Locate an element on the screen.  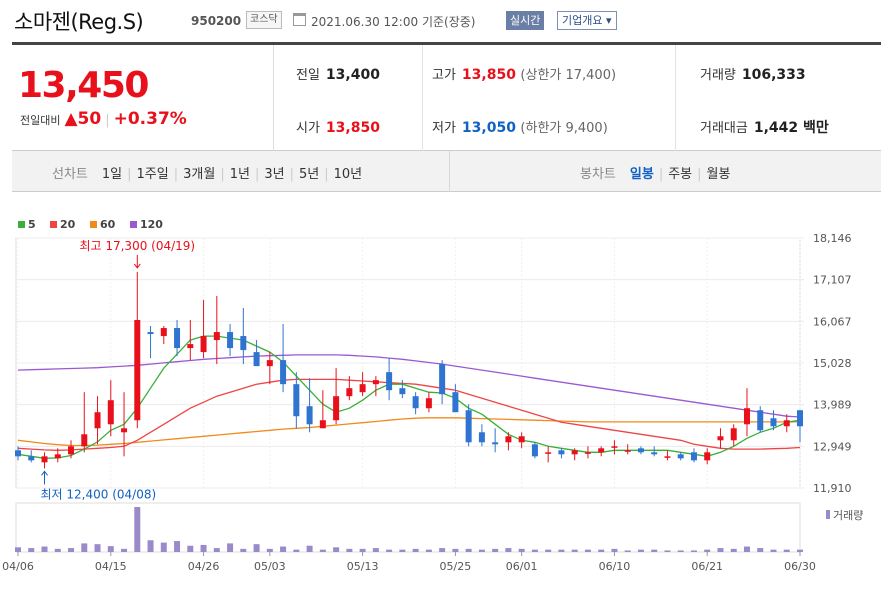
legend-label: 120 is located at coordinates (151, 224).